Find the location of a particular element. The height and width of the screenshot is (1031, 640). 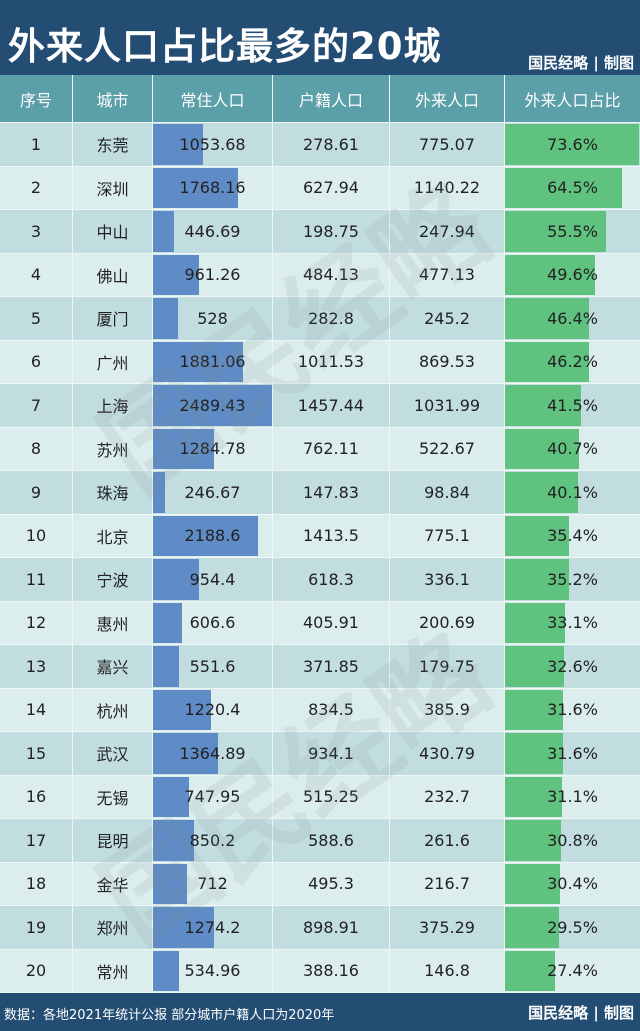

cell-text: 261.6 is located at coordinates (447, 840).